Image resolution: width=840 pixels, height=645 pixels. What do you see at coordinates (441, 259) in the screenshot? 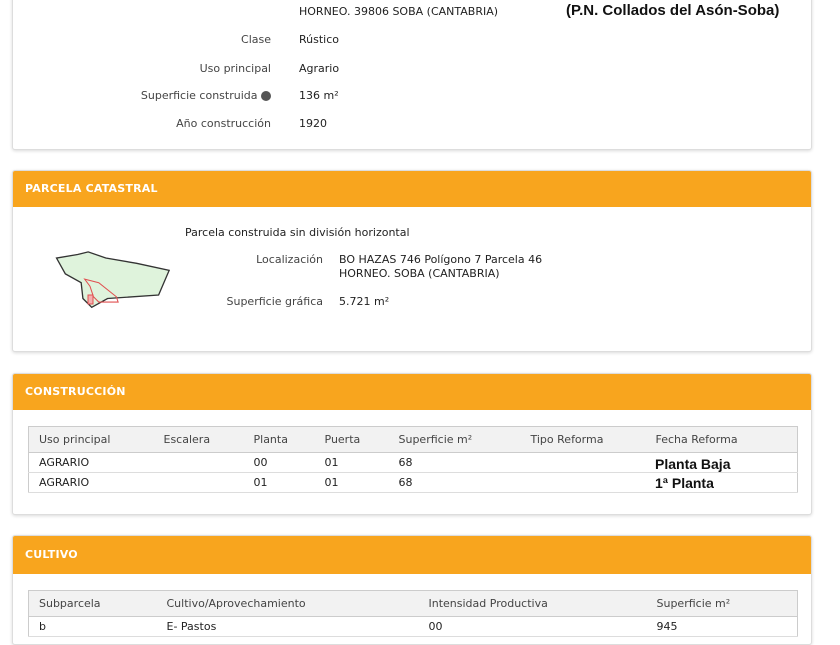
I see `localizacion-line1: BO HAZAS 746 Polígono 7 Parcela 46` at bounding box center [441, 259].